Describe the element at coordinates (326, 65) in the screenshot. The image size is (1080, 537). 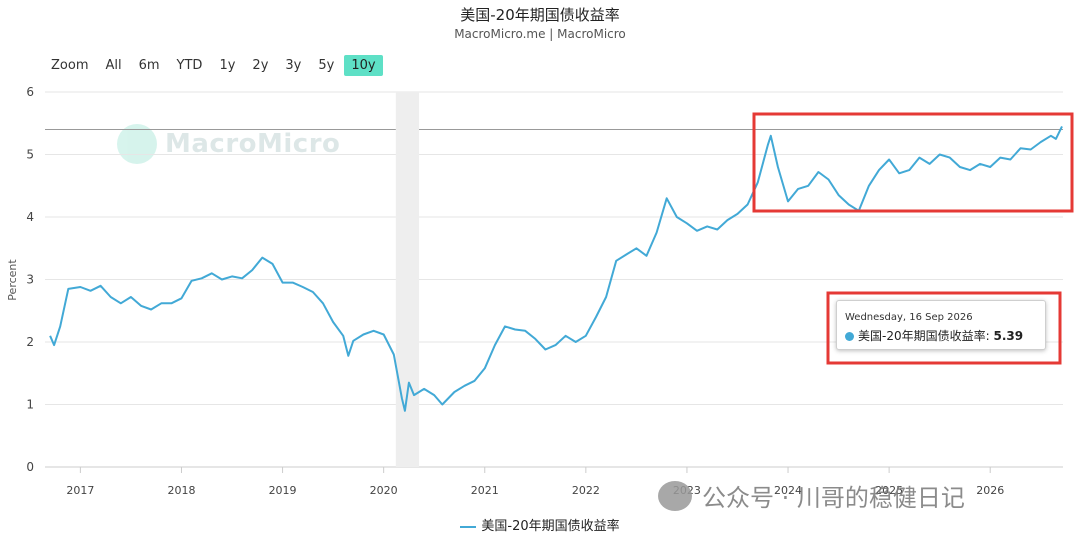
I see `zoom-5y-button: 5y` at that location.